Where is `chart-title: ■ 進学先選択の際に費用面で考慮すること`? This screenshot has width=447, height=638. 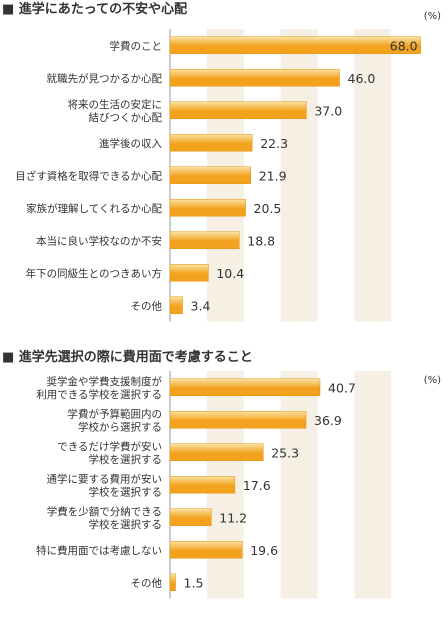
chart-title: ■ 進学先選択の際に費用面で考慮すること is located at coordinates (127, 357).